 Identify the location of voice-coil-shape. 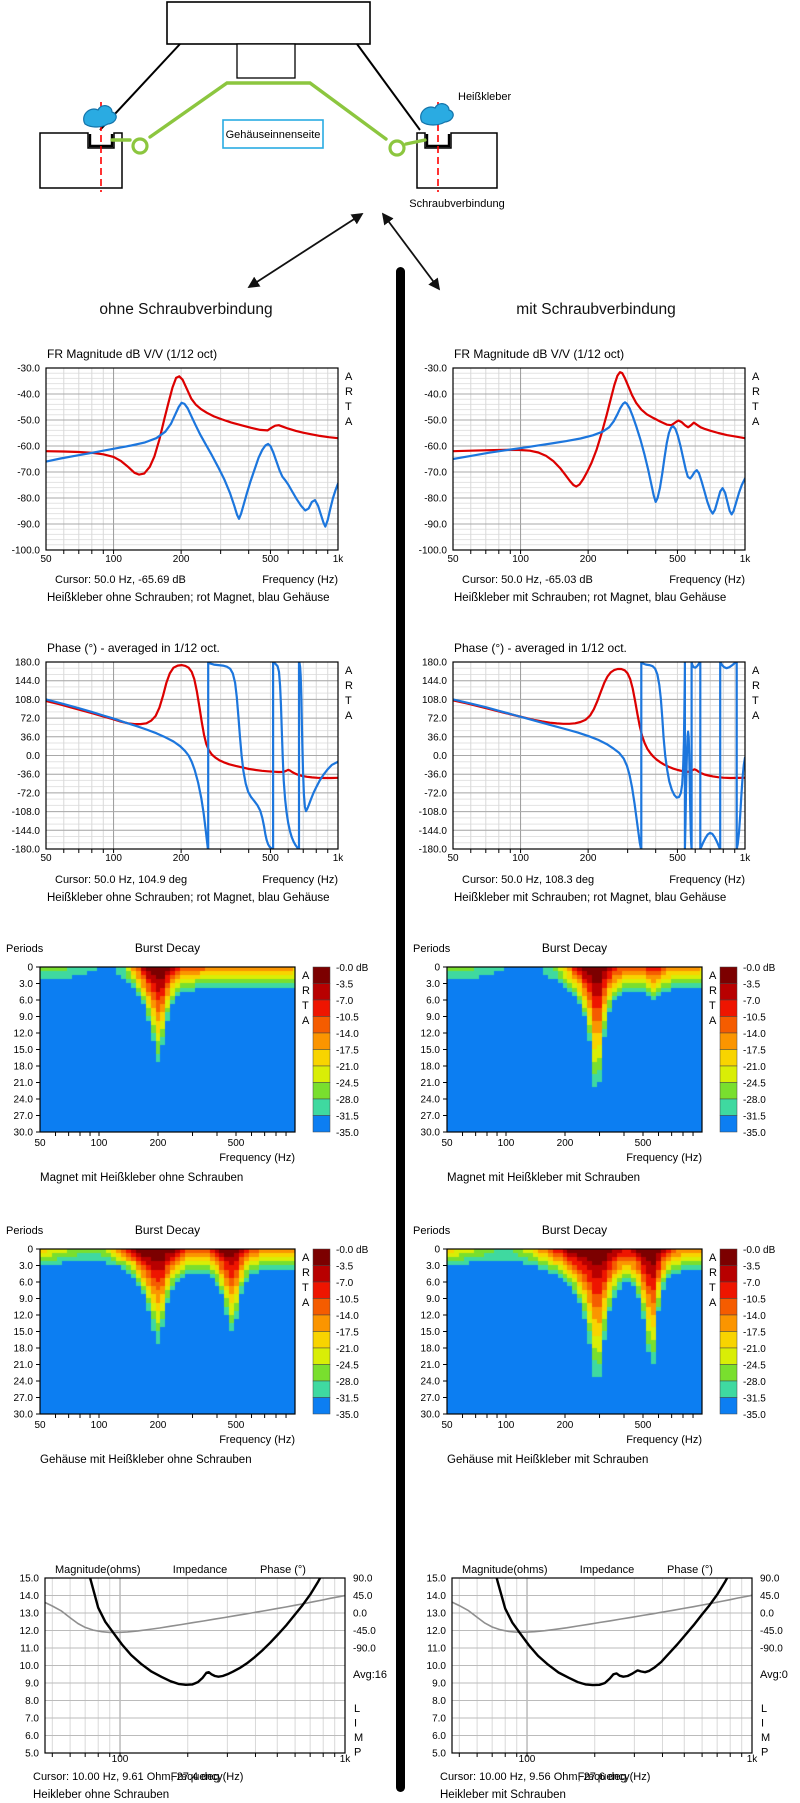
(266, 61).